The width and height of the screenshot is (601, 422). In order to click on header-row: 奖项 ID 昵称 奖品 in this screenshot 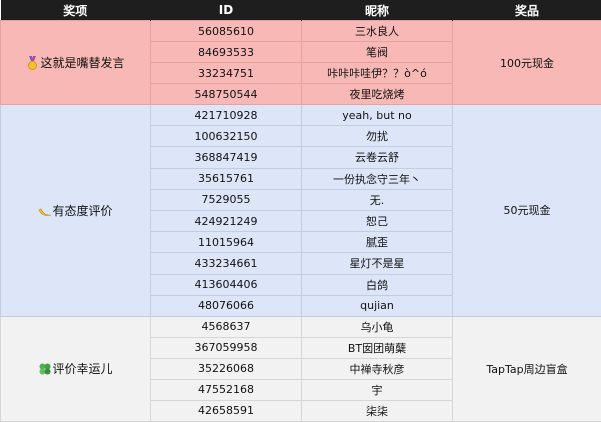, I will do `click(301, 10)`.